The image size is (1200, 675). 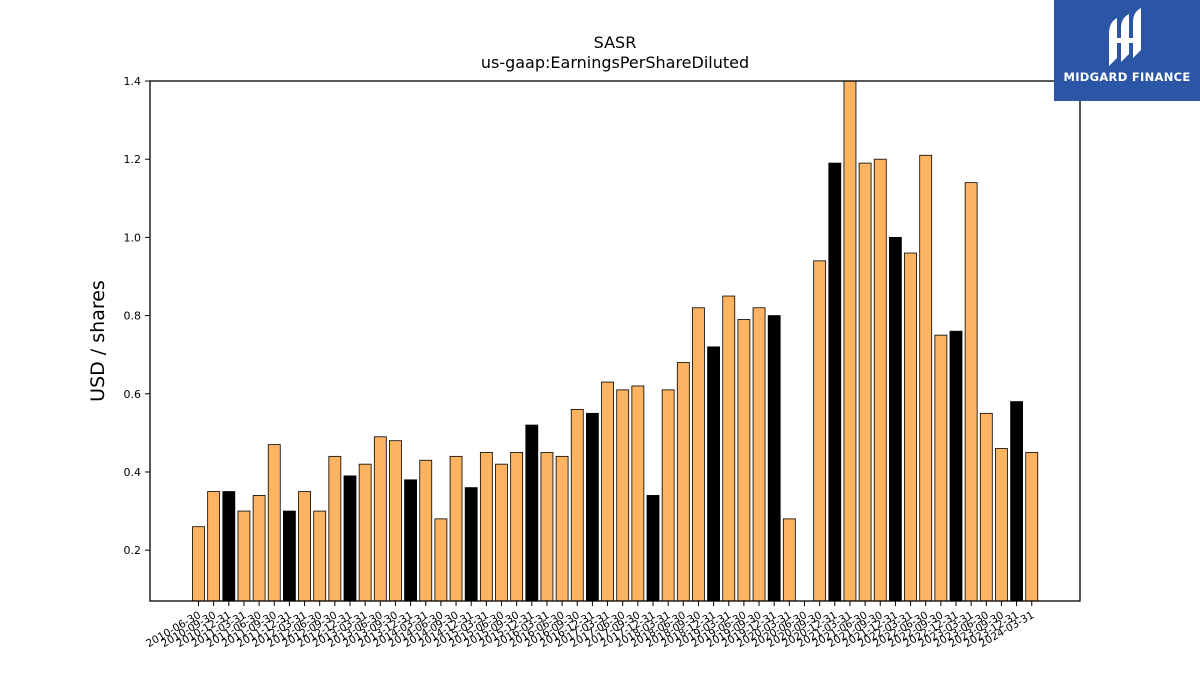 I want to click on y-axis: 0.2 0.4 0.6 0.8 1.0 1.2 1.4, so click(x=137, y=316).